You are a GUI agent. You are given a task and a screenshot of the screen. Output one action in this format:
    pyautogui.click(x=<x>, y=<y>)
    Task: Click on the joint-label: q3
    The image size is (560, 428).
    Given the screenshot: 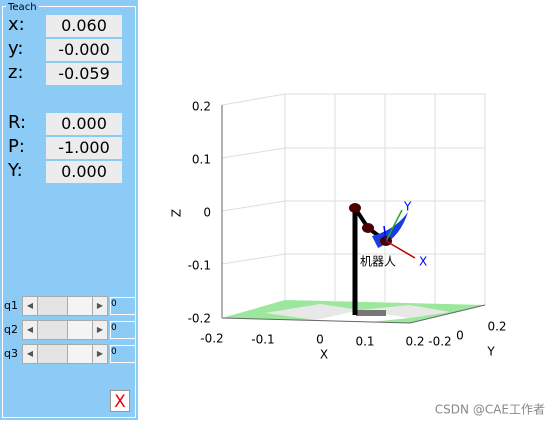 What is the action you would take?
    pyautogui.click(x=11, y=353)
    